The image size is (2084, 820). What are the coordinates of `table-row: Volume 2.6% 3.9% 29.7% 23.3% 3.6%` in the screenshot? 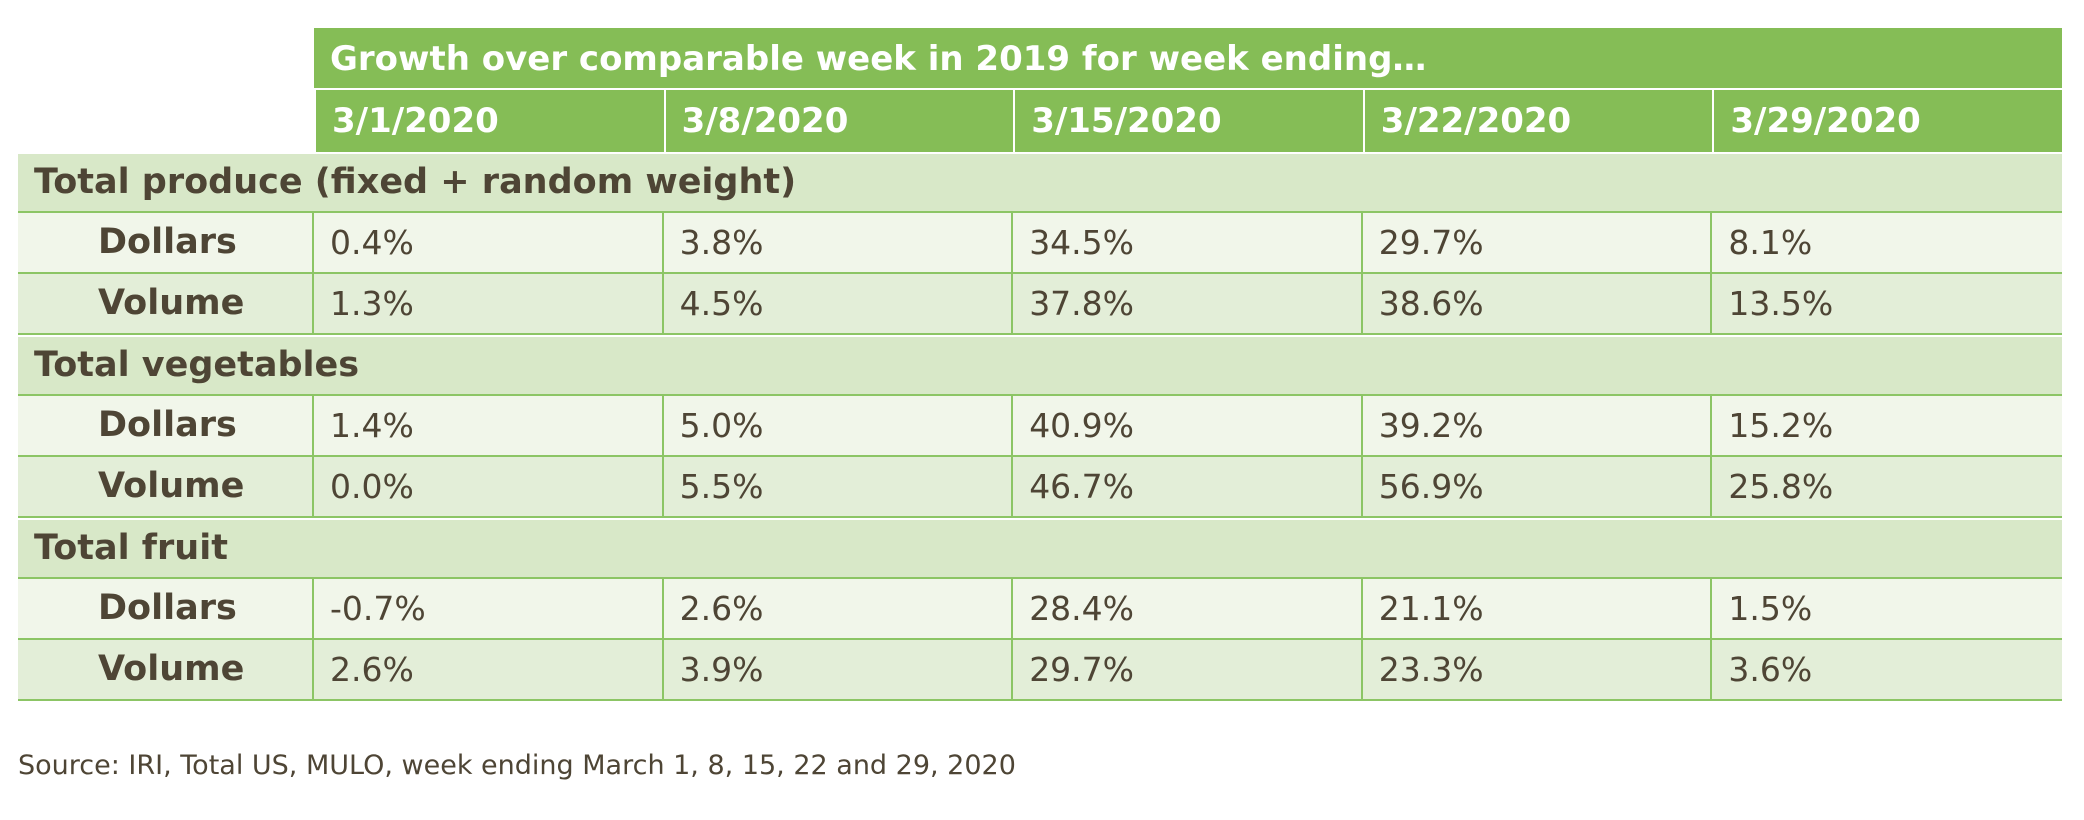 It's located at (1040, 670).